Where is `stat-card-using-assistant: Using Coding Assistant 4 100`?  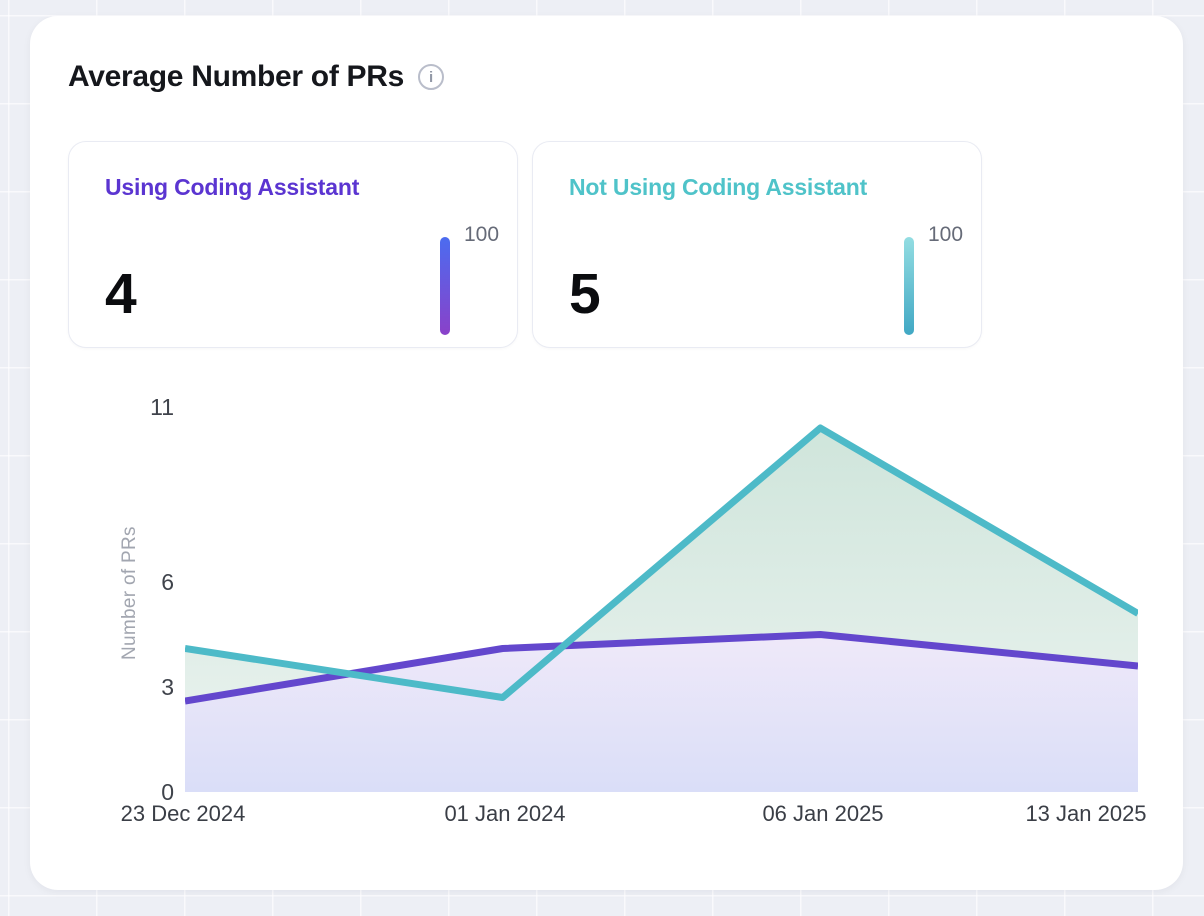
stat-card-using-assistant: Using Coding Assistant 4 100 is located at coordinates (293, 244).